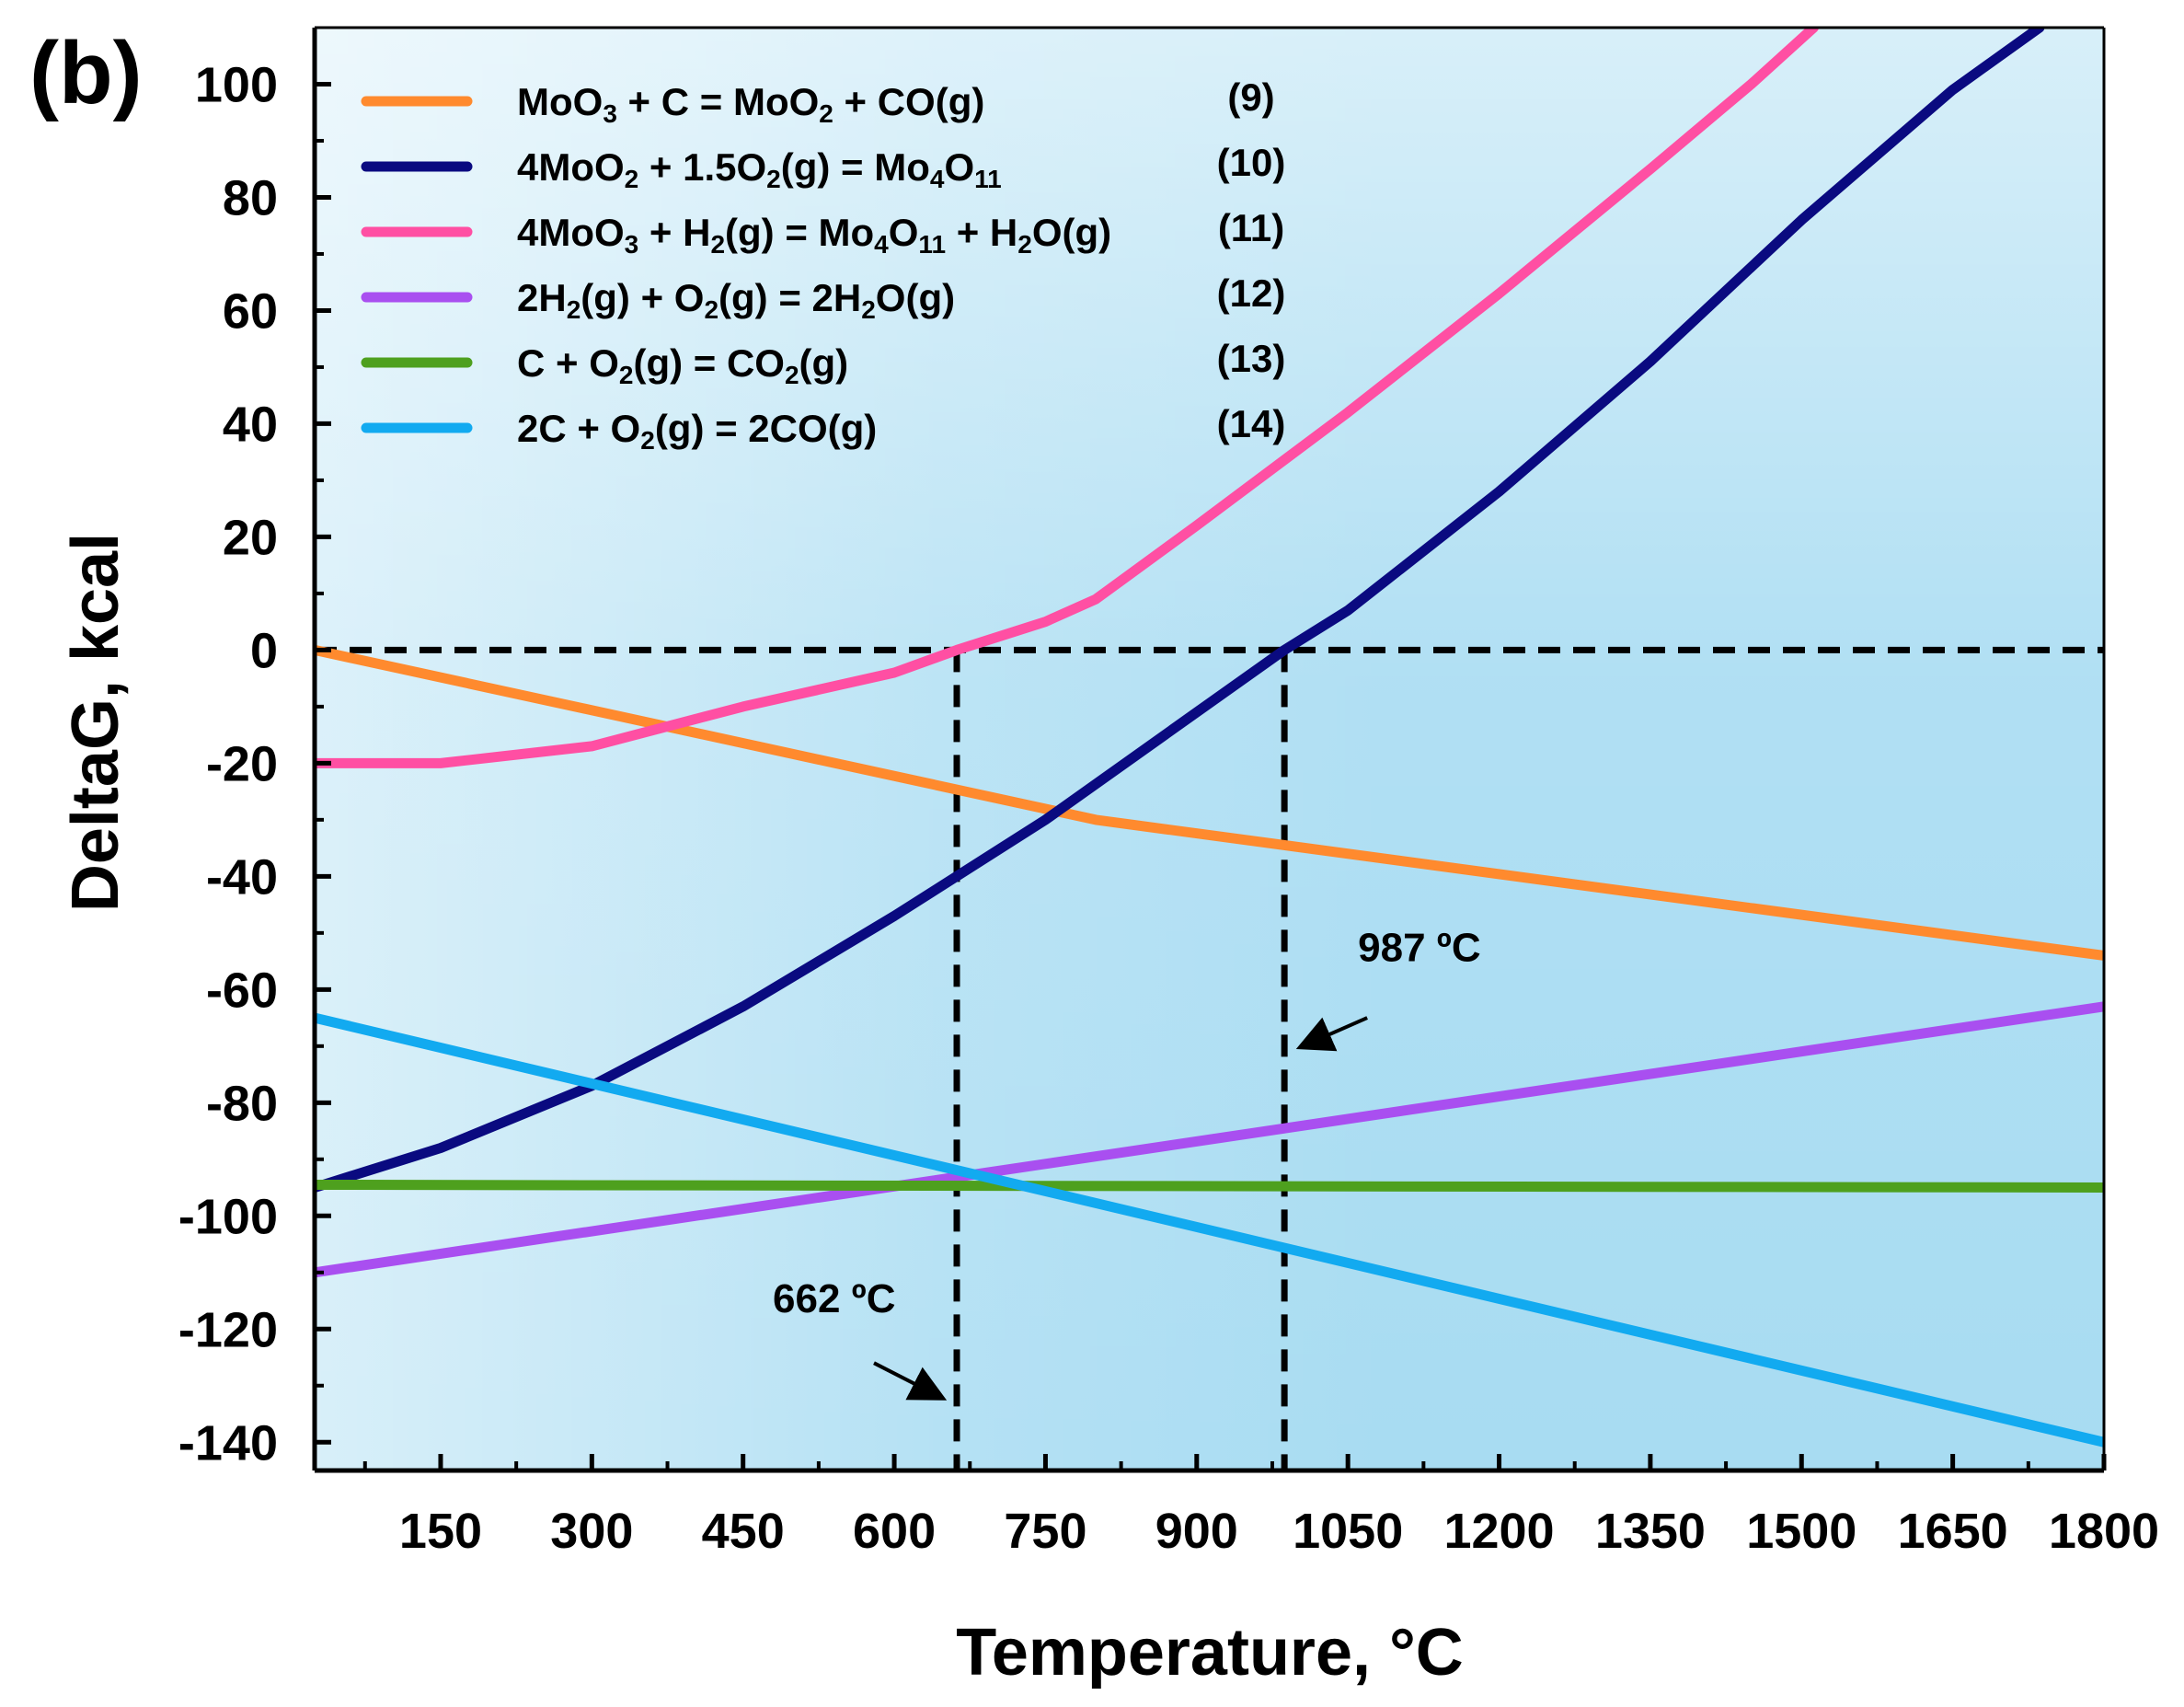 The image size is (2184, 1707). Describe the element at coordinates (250, 424) in the screenshot. I see `y-tick-label: 40` at that location.